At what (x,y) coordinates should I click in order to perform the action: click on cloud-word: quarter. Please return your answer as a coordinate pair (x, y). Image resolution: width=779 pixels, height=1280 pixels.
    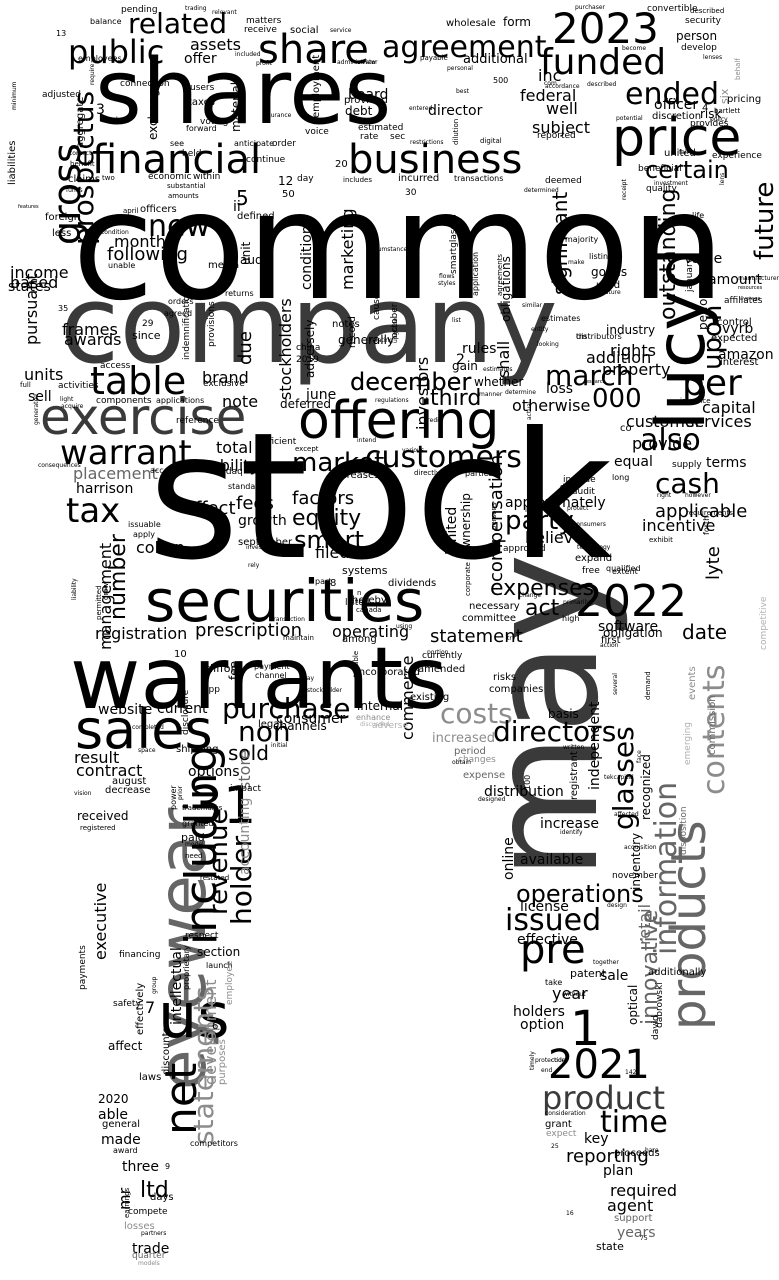
    Looking at the image, I should click on (149, 1256).